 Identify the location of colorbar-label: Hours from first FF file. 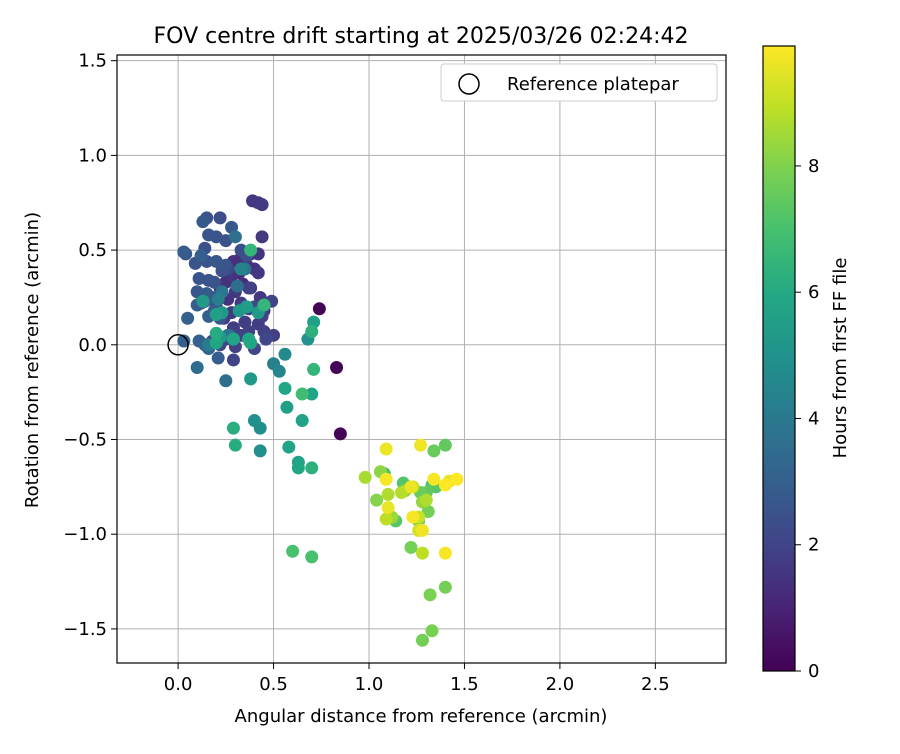
(840, 358).